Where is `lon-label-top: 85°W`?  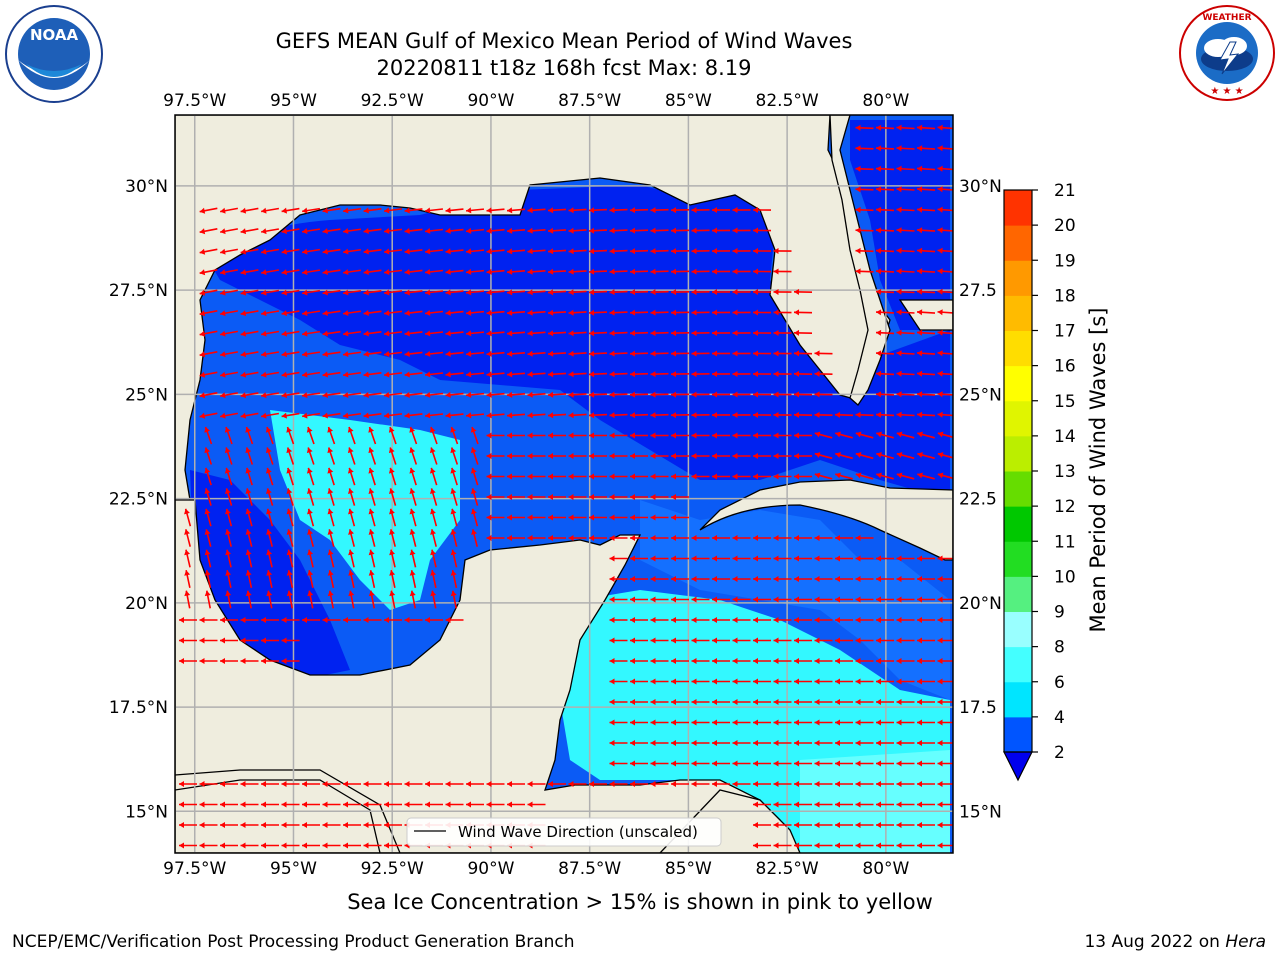 lon-label-top: 85°W is located at coordinates (688, 101).